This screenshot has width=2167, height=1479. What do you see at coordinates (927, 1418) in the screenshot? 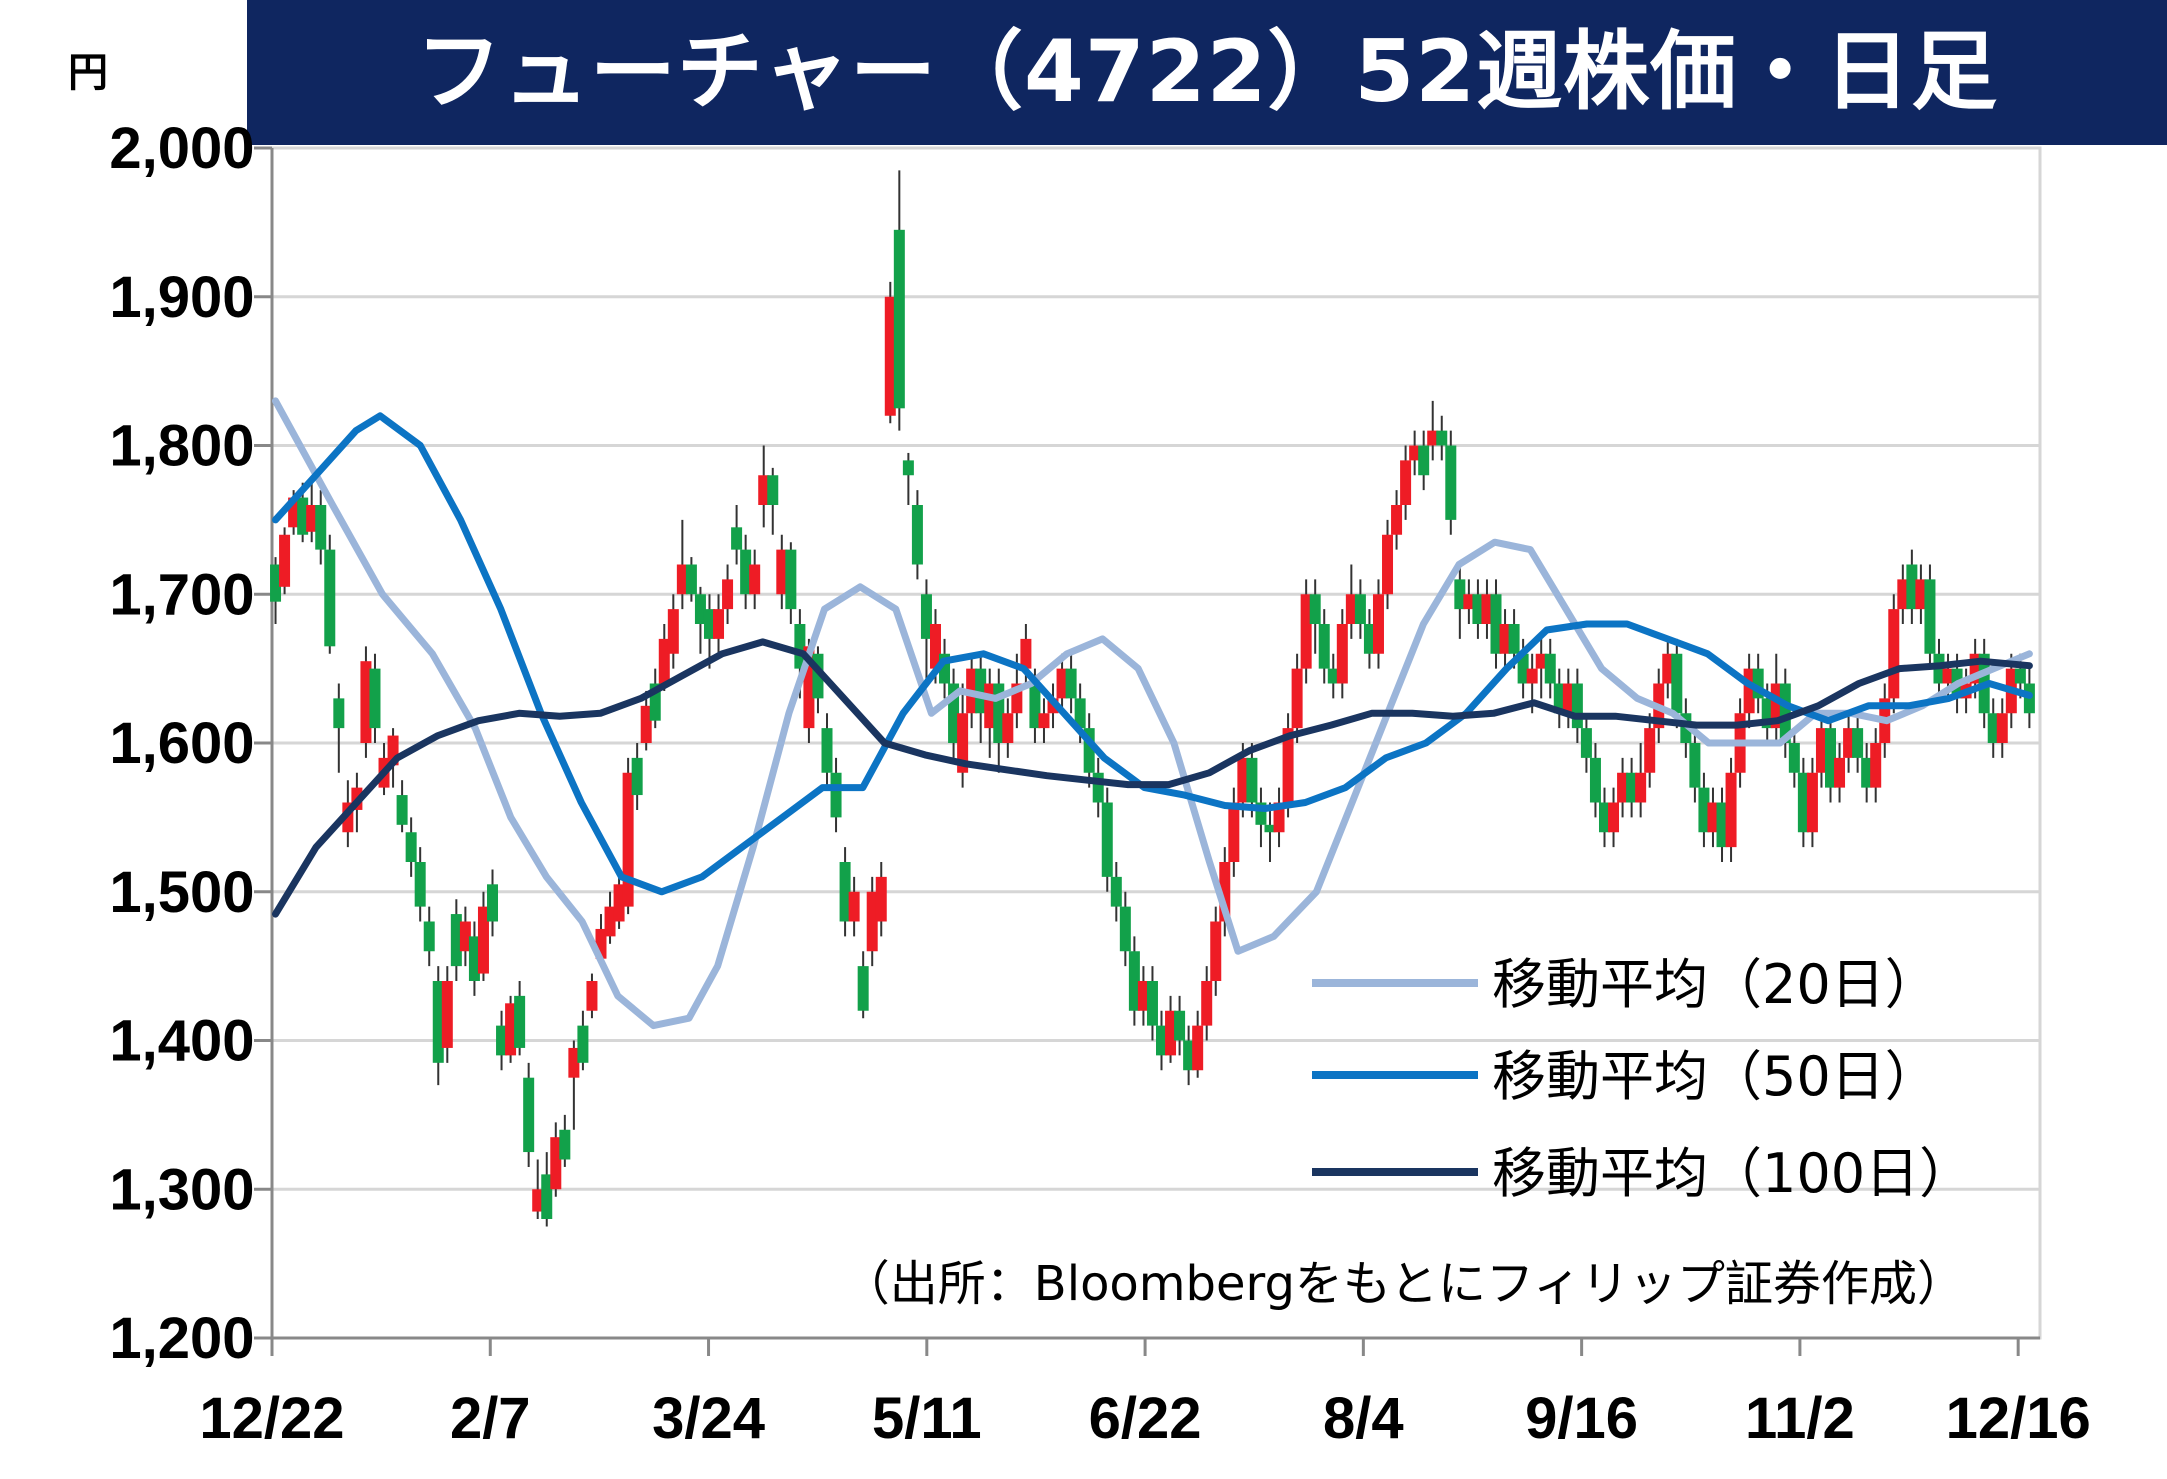
I see `x-tick-label: 5/11` at bounding box center [927, 1418].